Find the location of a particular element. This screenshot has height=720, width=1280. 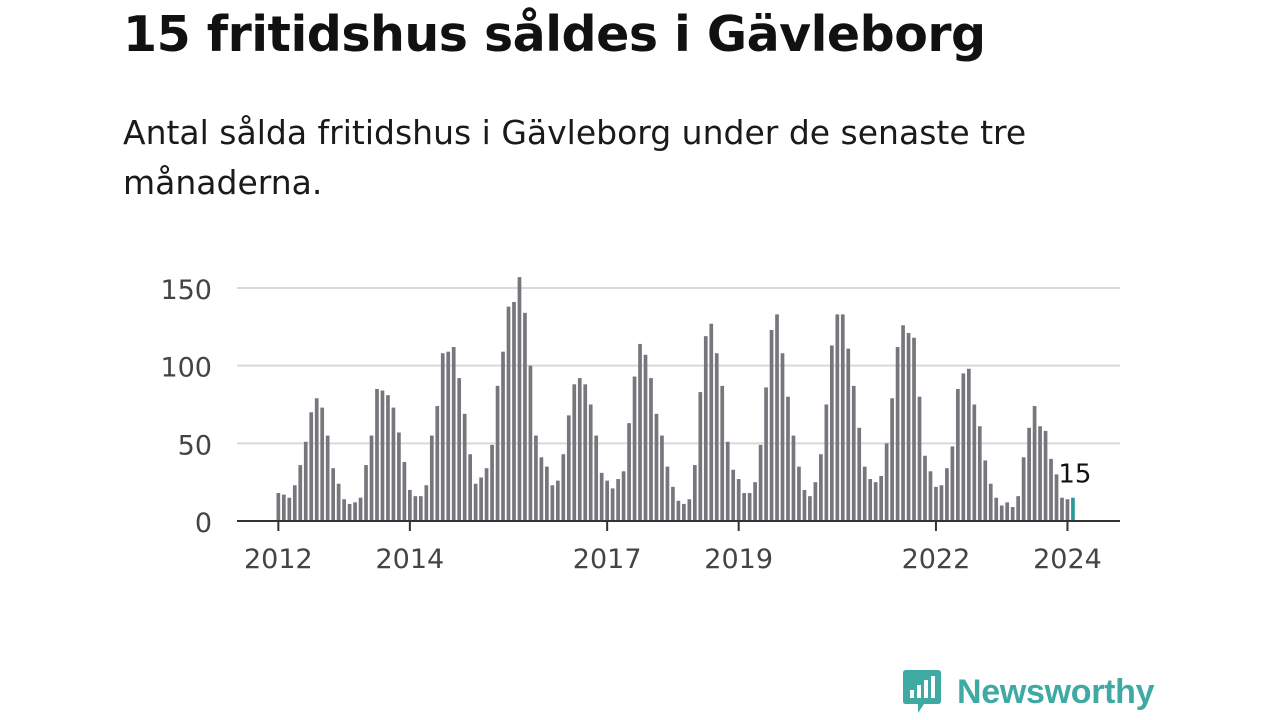

x-axis-ticks: 2012 2014 2017 2019 2022 2024 is located at coordinates (673, 548).